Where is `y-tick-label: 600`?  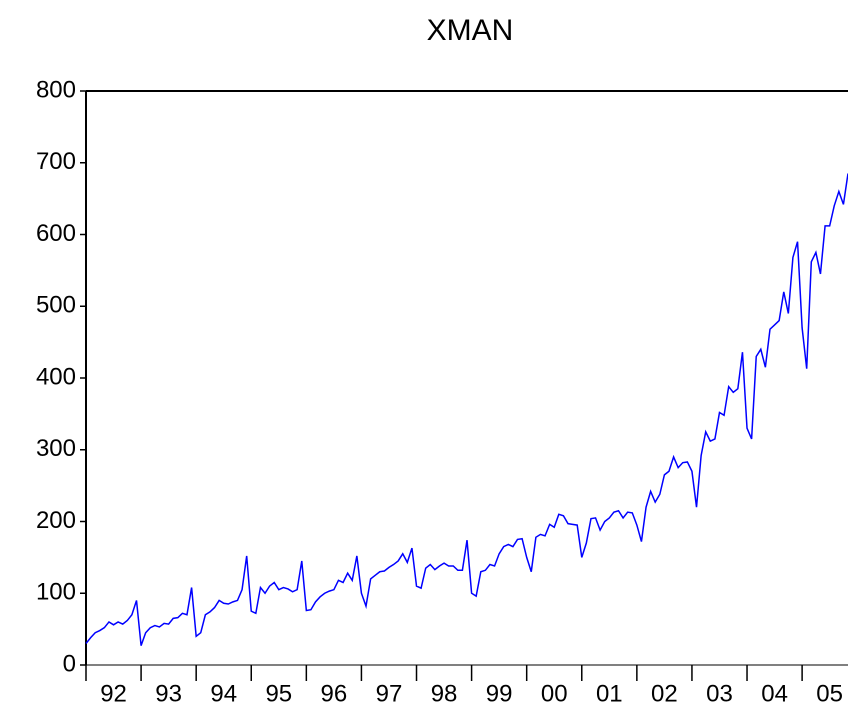 y-tick-label: 600 is located at coordinates (56, 233).